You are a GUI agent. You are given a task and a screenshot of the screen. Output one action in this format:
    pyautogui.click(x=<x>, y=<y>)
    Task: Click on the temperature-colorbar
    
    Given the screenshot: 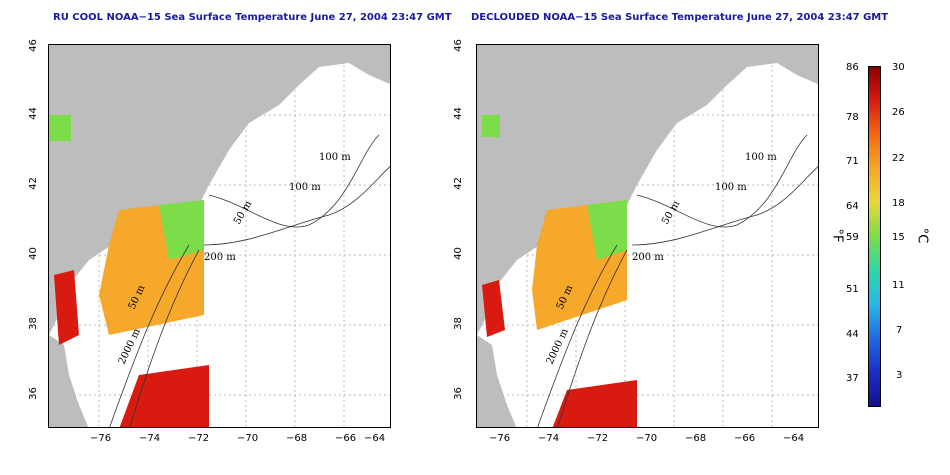 What is the action you would take?
    pyautogui.click(x=874, y=236)
    